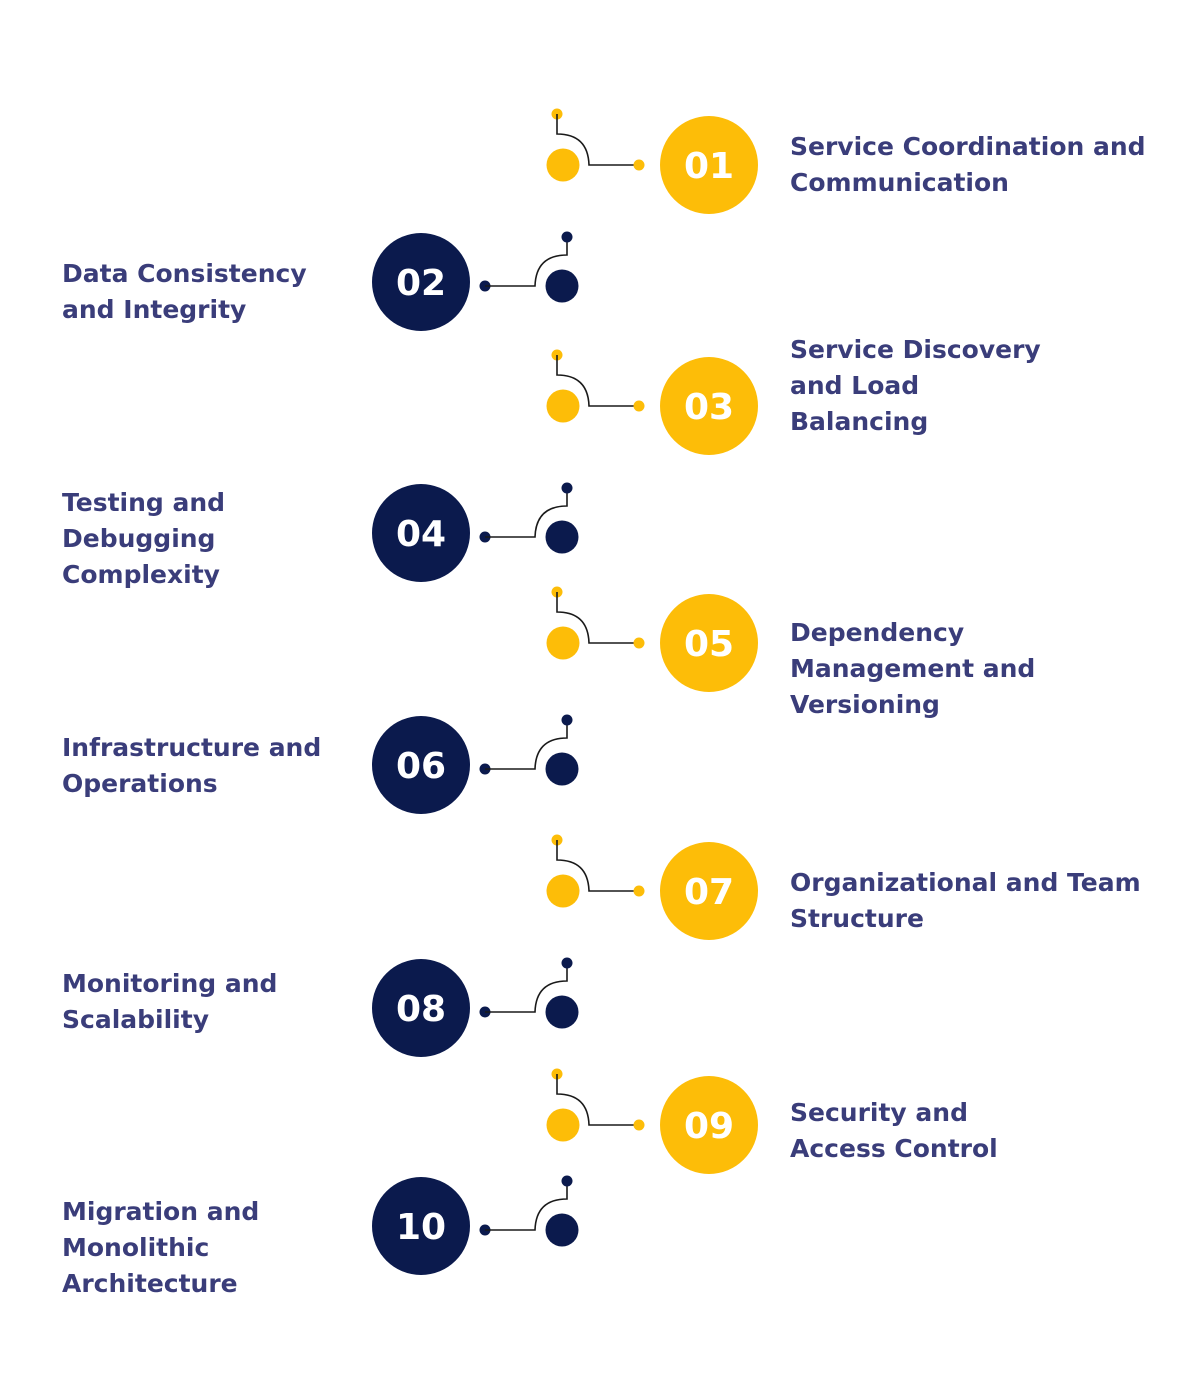 This screenshot has height=1386, width=1200. I want to click on step-10: 10, so click(475, 1225).